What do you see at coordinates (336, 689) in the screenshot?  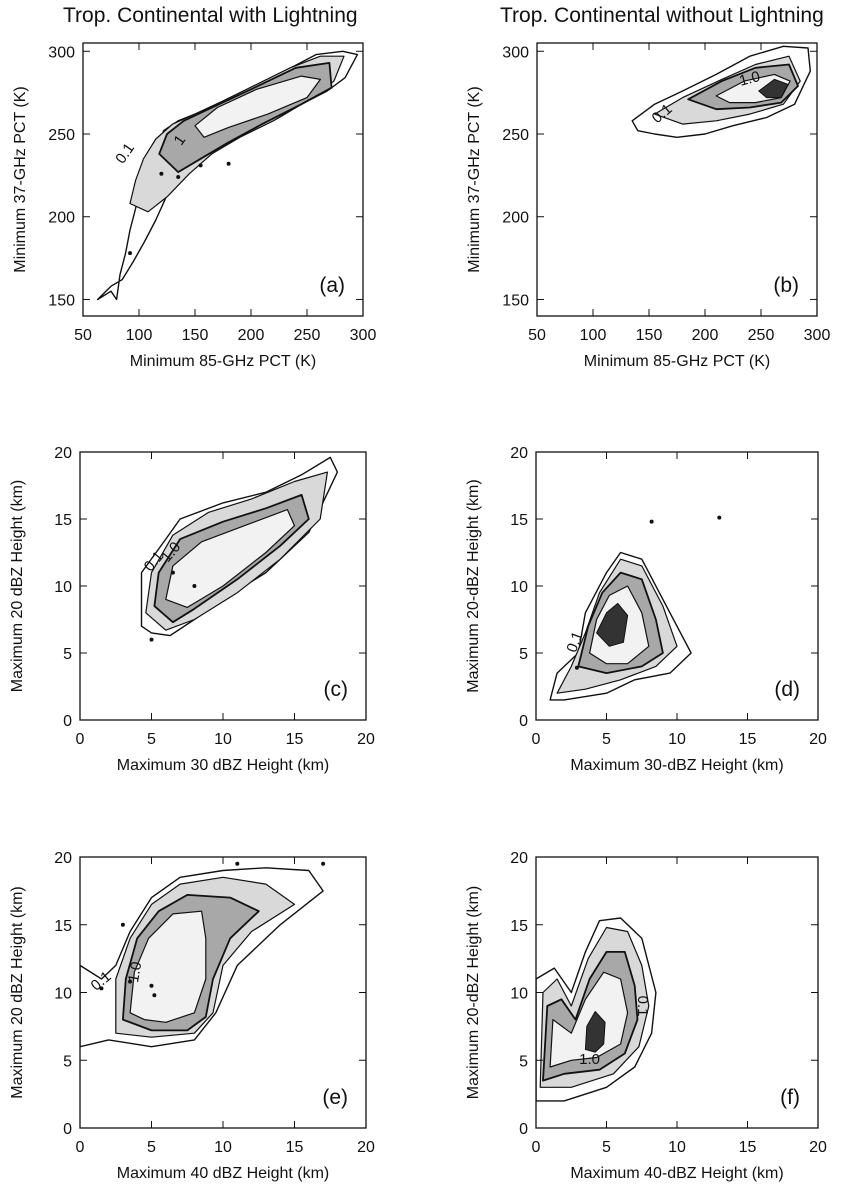 I see `panel-label: (c)` at bounding box center [336, 689].